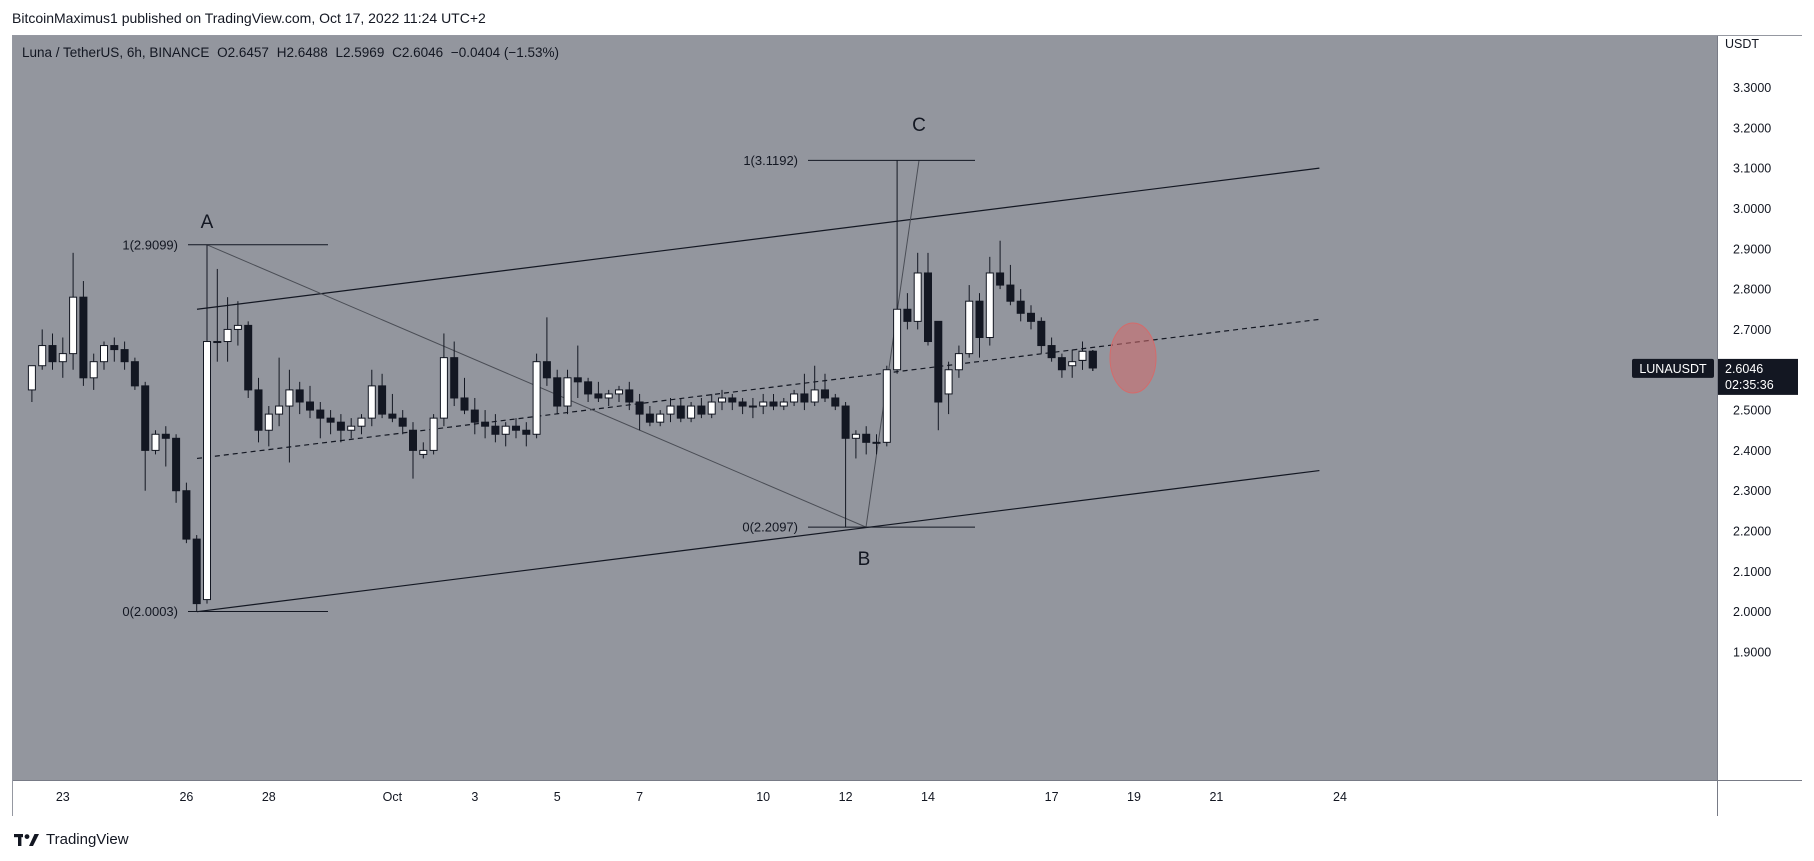 The image size is (1814, 861). Describe the element at coordinates (71, 839) in the screenshot. I see `tradingview-logo: TradingView` at that location.